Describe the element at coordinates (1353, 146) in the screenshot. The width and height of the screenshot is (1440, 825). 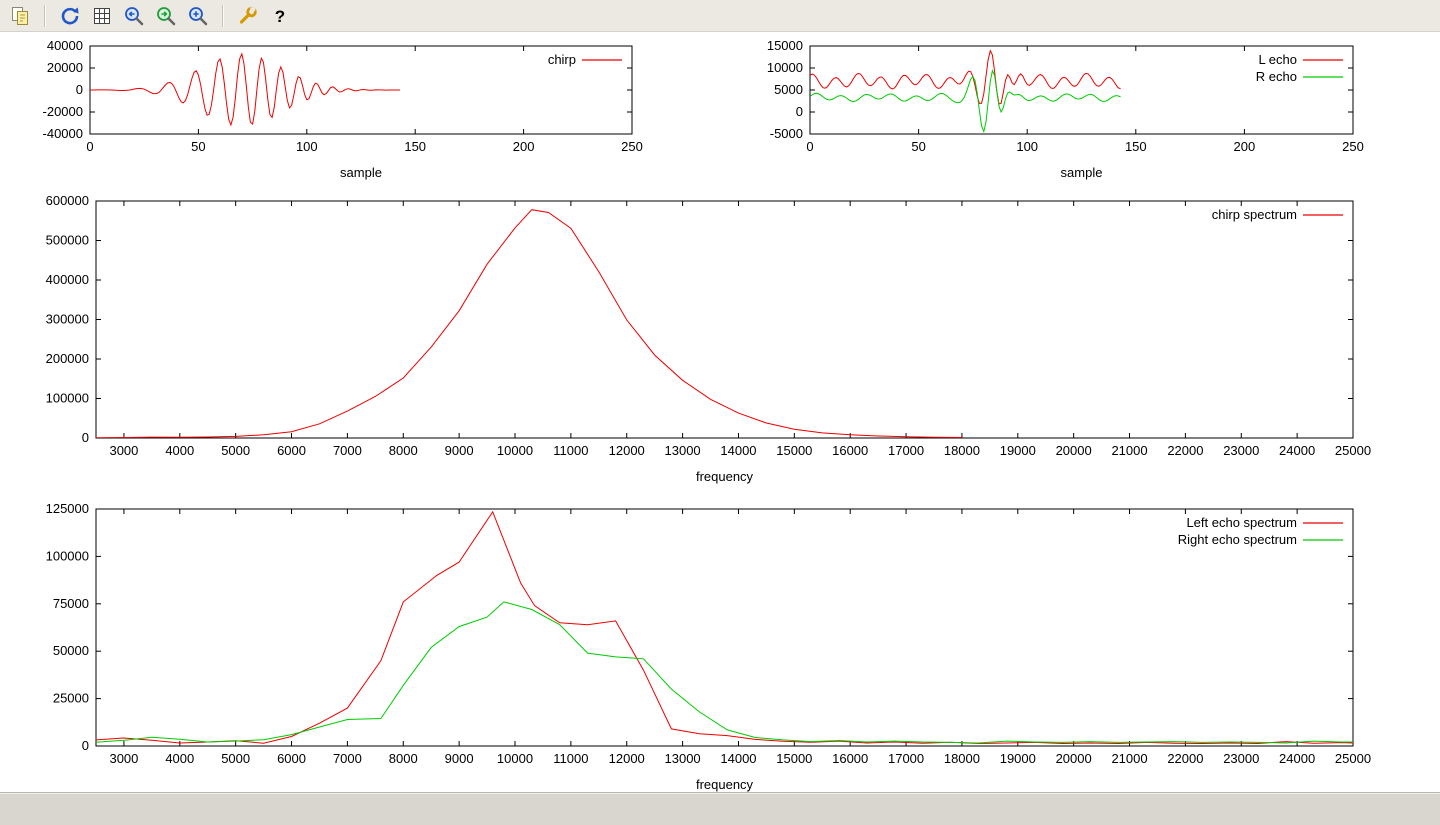
I see `x-tick-label: 250` at that location.